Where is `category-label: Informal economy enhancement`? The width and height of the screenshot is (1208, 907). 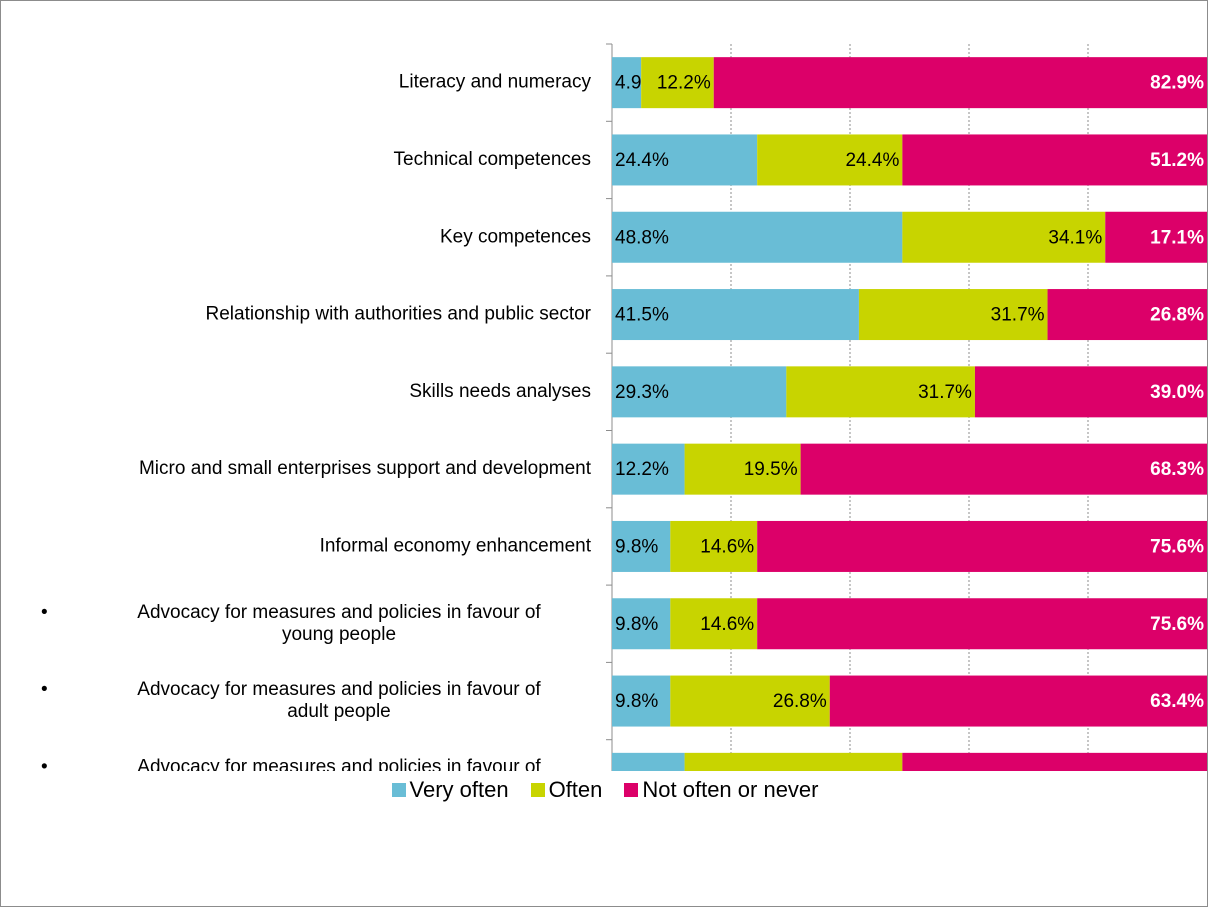
category-label: Informal economy enhancement is located at coordinates (456, 545).